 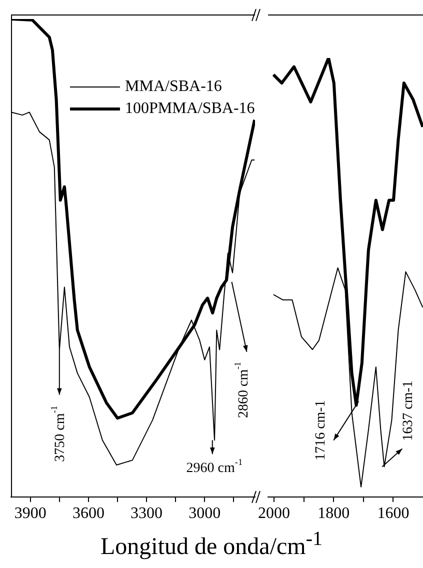 What do you see at coordinates (212, 544) in the screenshot?
I see `x-axis-title: Longitud de onda/cm$^{-1}$` at bounding box center [212, 544].